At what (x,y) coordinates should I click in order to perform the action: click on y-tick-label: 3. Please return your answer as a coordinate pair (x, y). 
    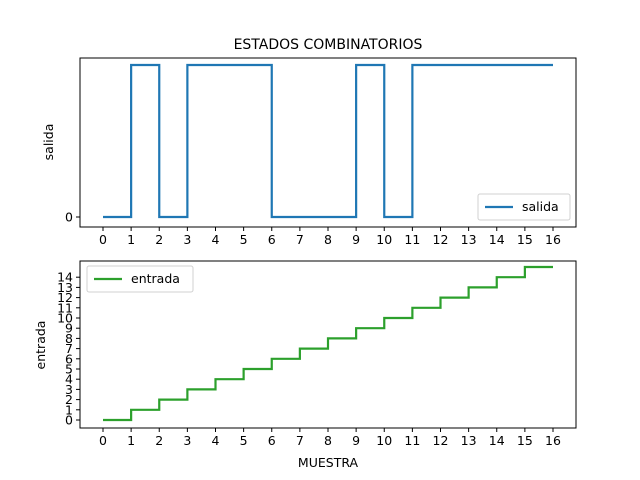
    Looking at the image, I should click on (69, 389).